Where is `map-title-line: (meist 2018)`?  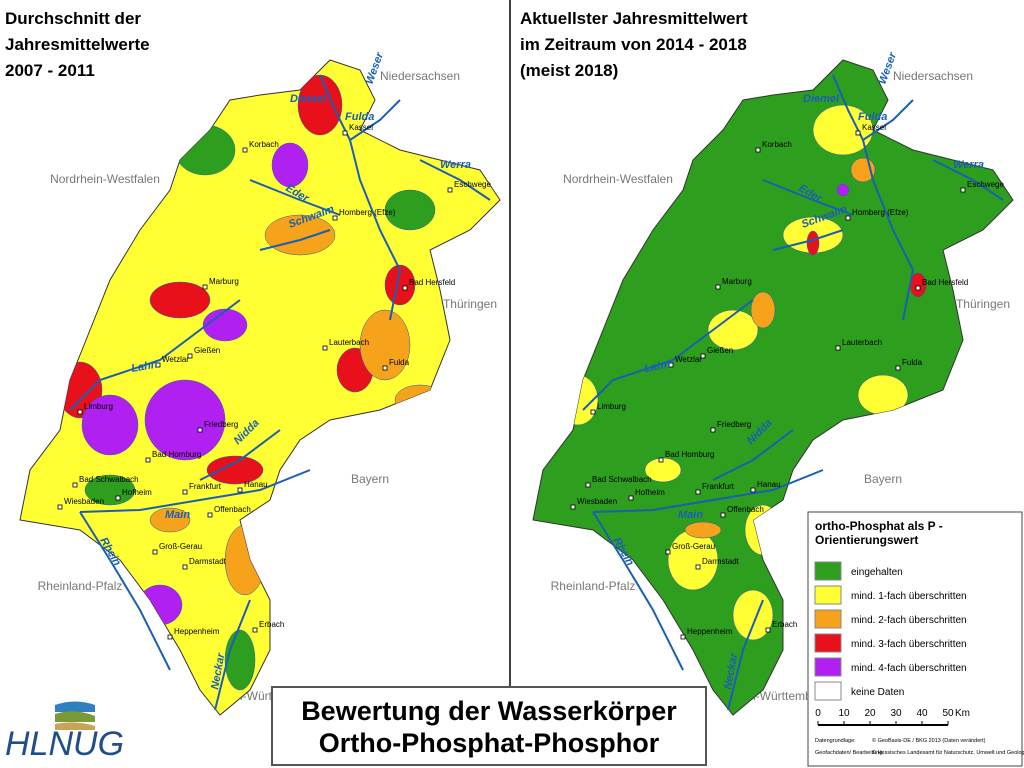
map-title-line: (meist 2018) is located at coordinates (569, 70).